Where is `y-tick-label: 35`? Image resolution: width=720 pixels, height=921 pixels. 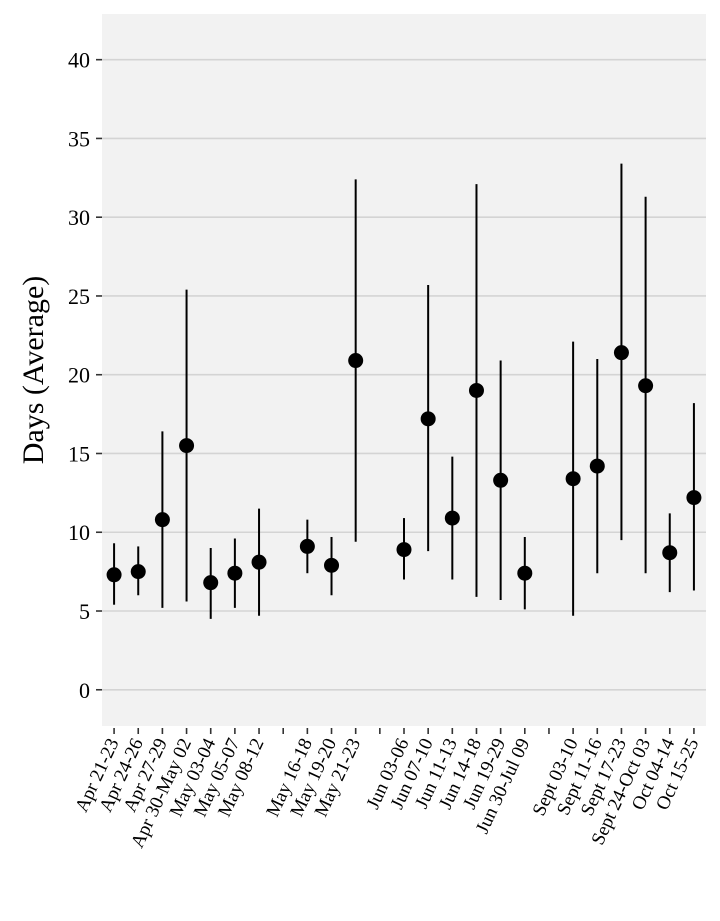 y-tick-label: 35 is located at coordinates (79, 138).